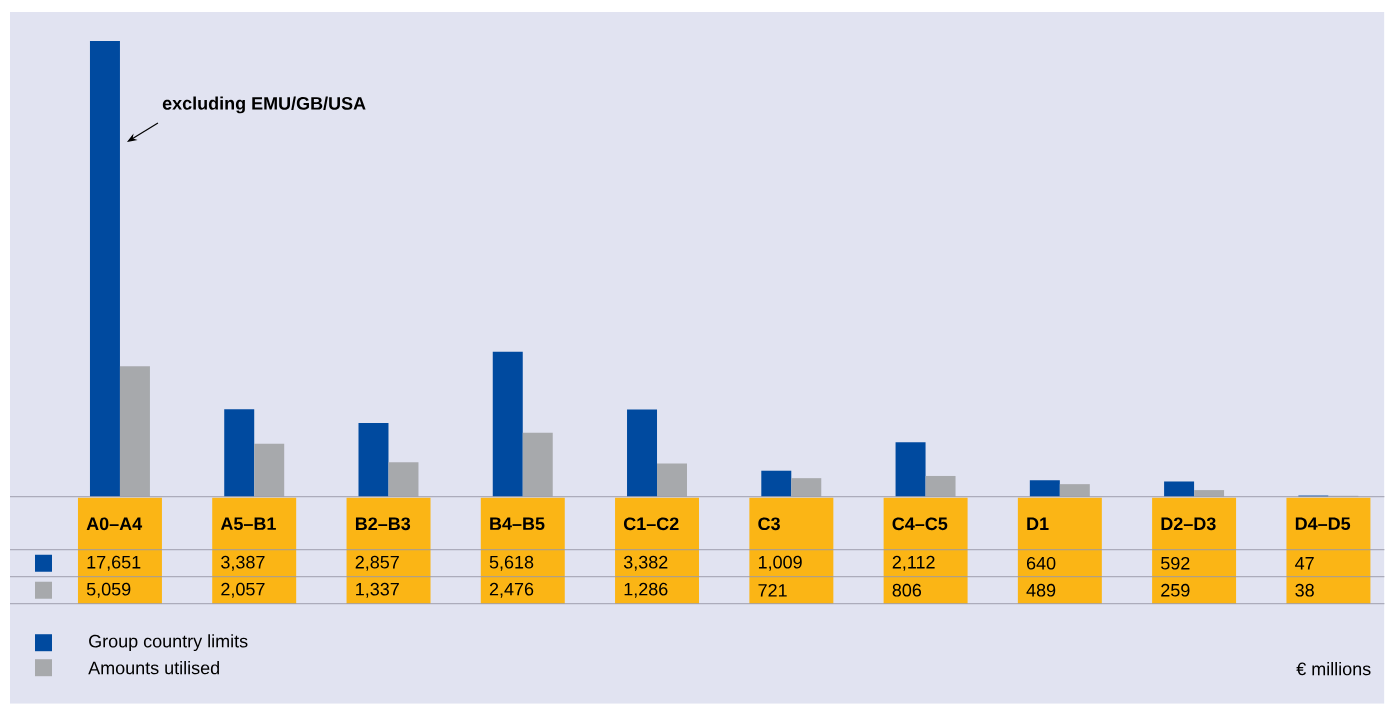 This screenshot has height=704, width=1385. Describe the element at coordinates (377, 563) in the screenshot. I see `data-label: 2,857` at that location.